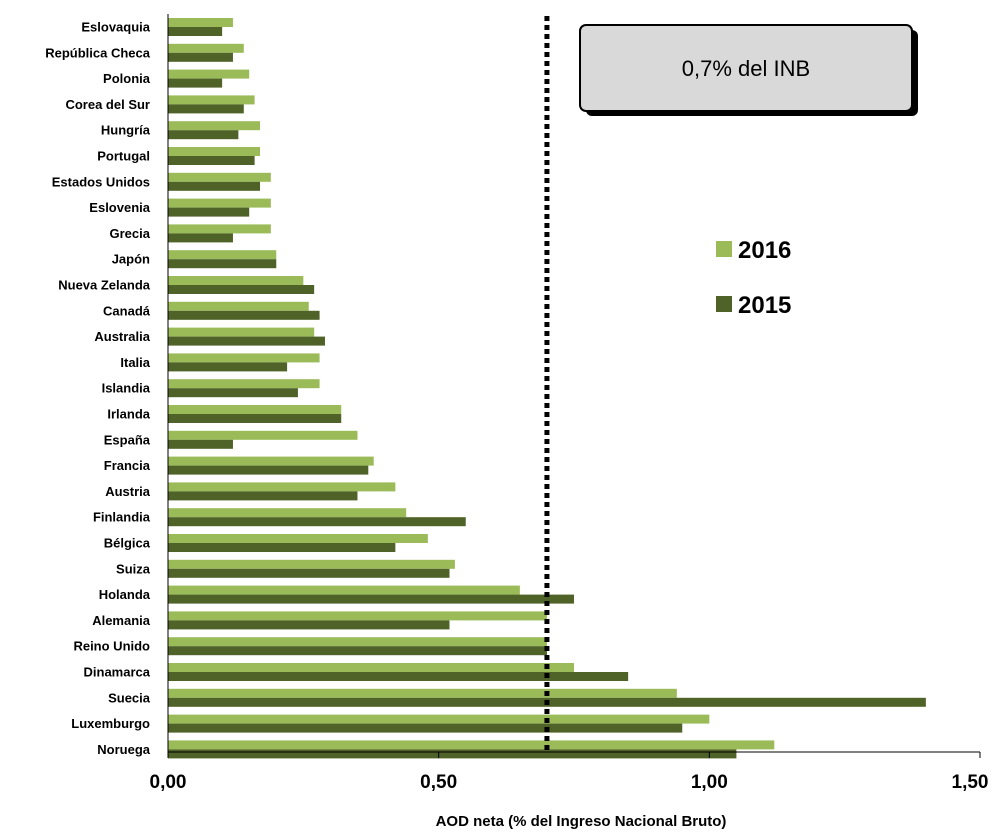 The image size is (1004, 832). What do you see at coordinates (130, 233) in the screenshot?
I see `category-label: Grecia` at bounding box center [130, 233].